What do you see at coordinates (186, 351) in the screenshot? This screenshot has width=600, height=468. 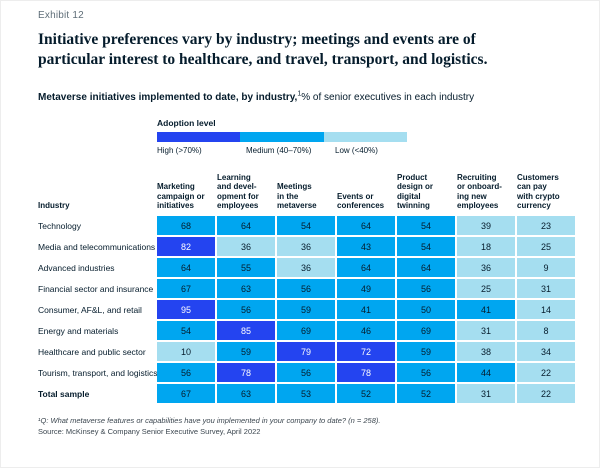 I see `heatmap-cell: 10` at bounding box center [186, 351].